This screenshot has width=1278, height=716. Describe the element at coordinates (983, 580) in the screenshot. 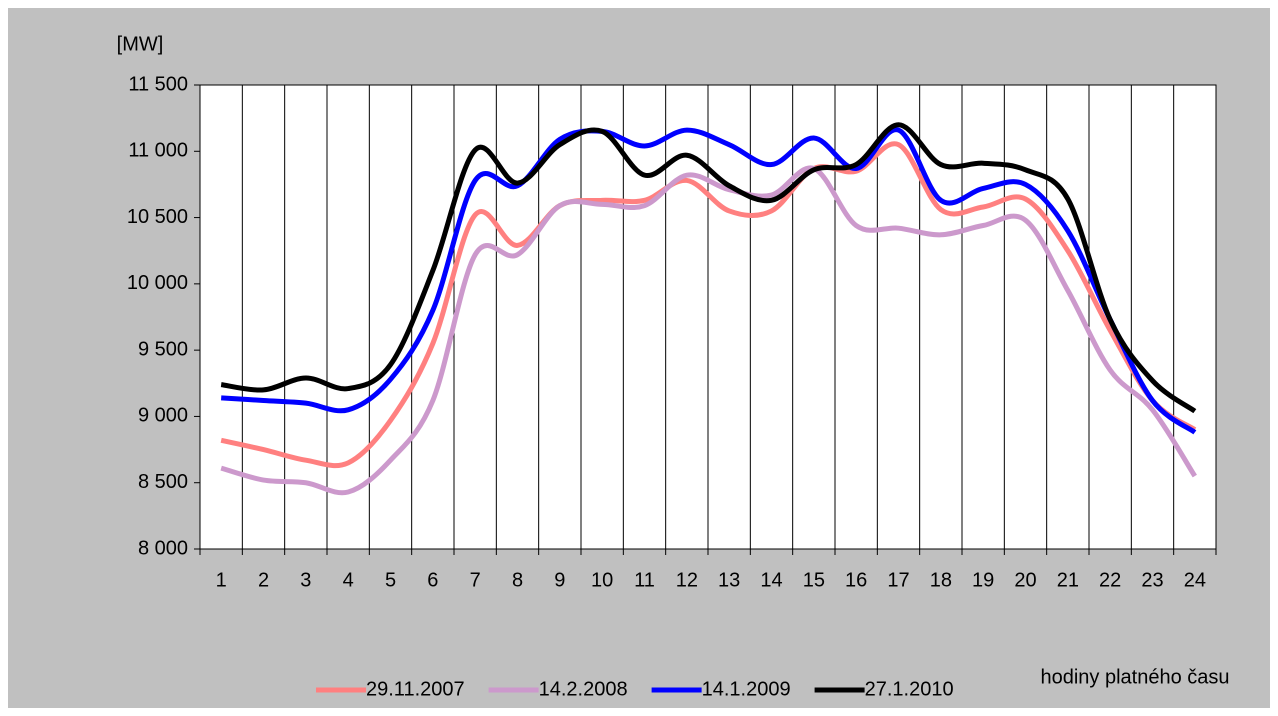

I see `x-tick-label: 19` at that location.